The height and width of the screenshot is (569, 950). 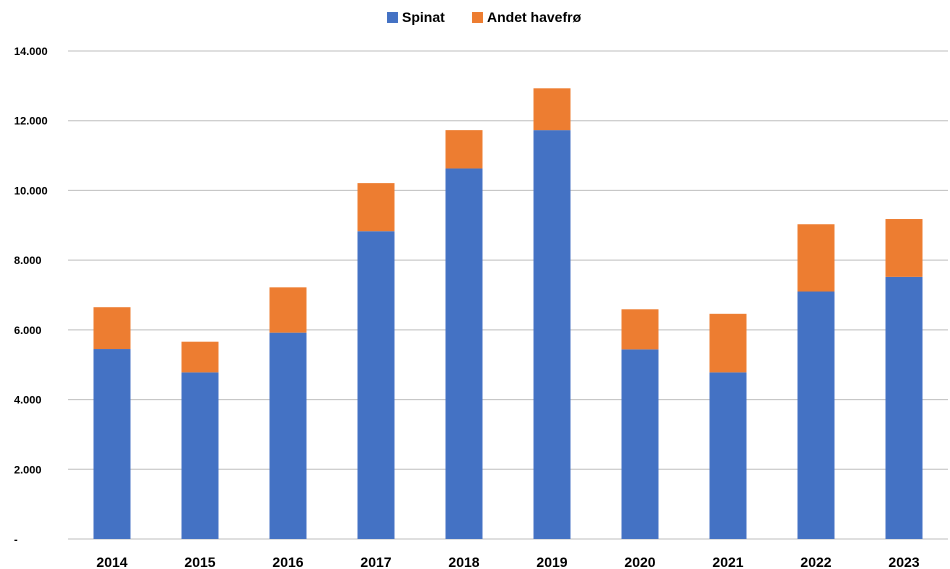 What do you see at coordinates (31, 296) in the screenshot?
I see `y-axis-ticks: - 2.000 4.000 6.000 8.000 10.000 12.000 14.000` at bounding box center [31, 296].